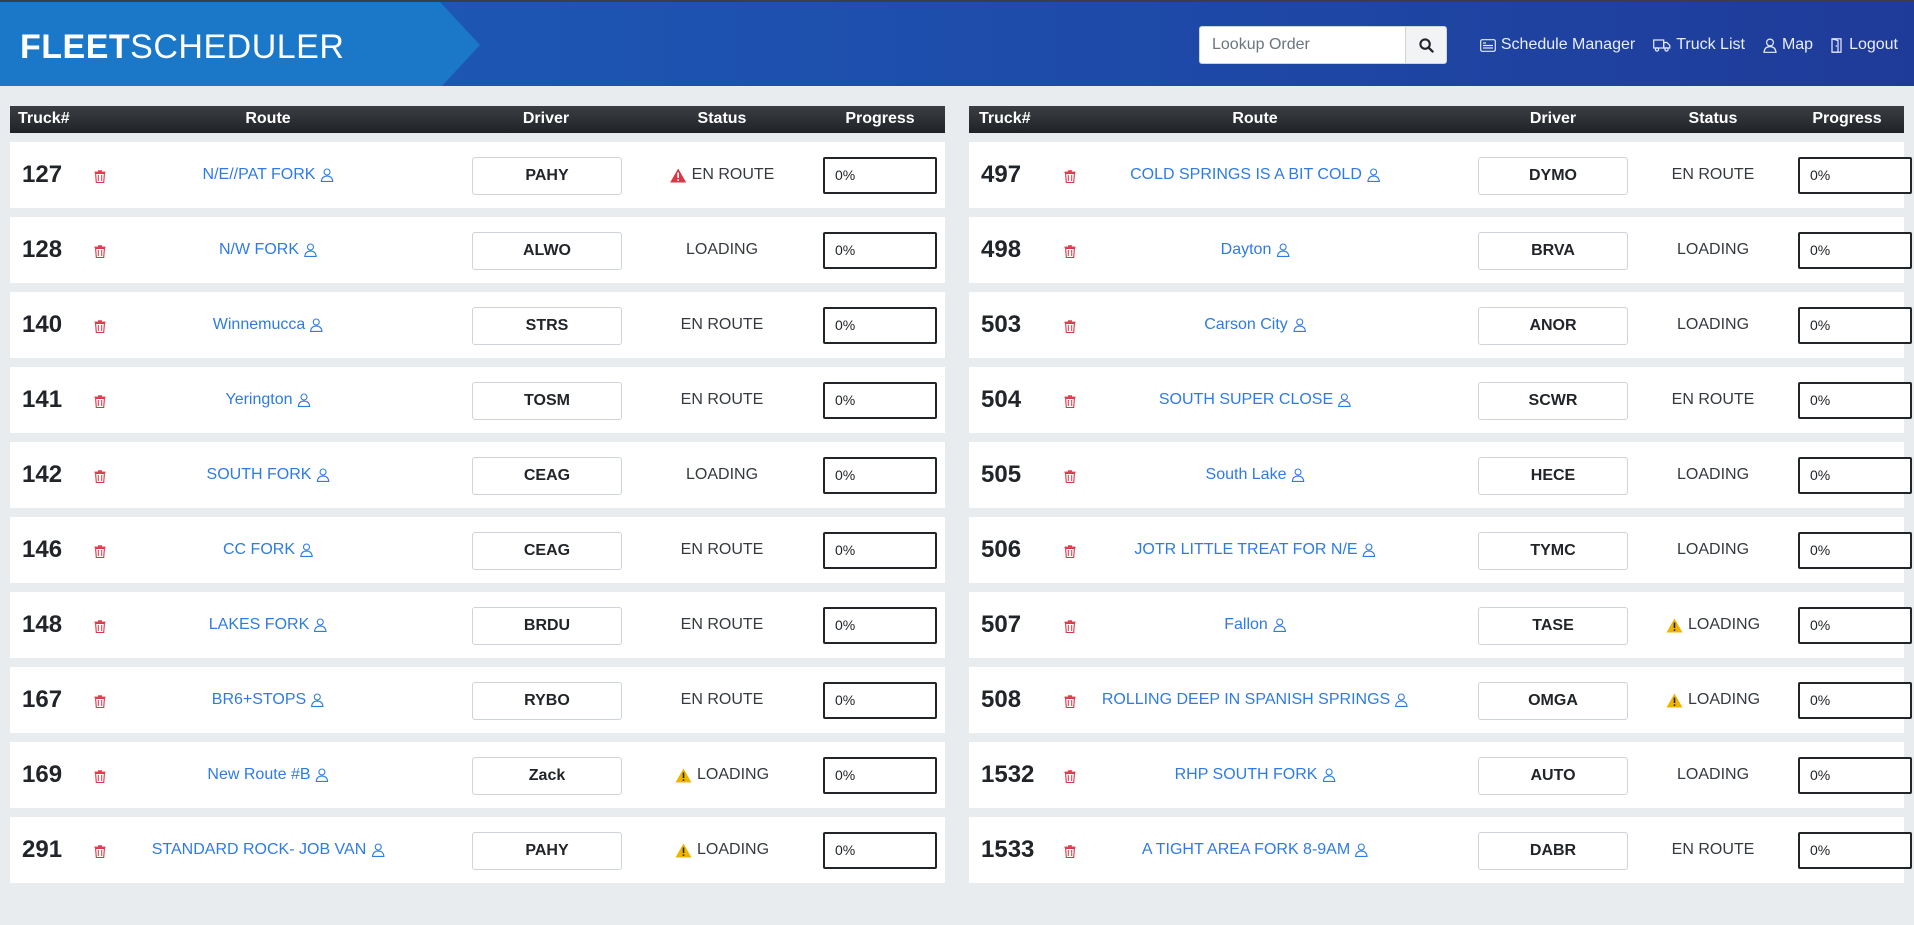 The image size is (1914, 925). Describe the element at coordinates (1255, 175) in the screenshot. I see `route-link: COLD SPRINGS IS A BIT COLD` at that location.